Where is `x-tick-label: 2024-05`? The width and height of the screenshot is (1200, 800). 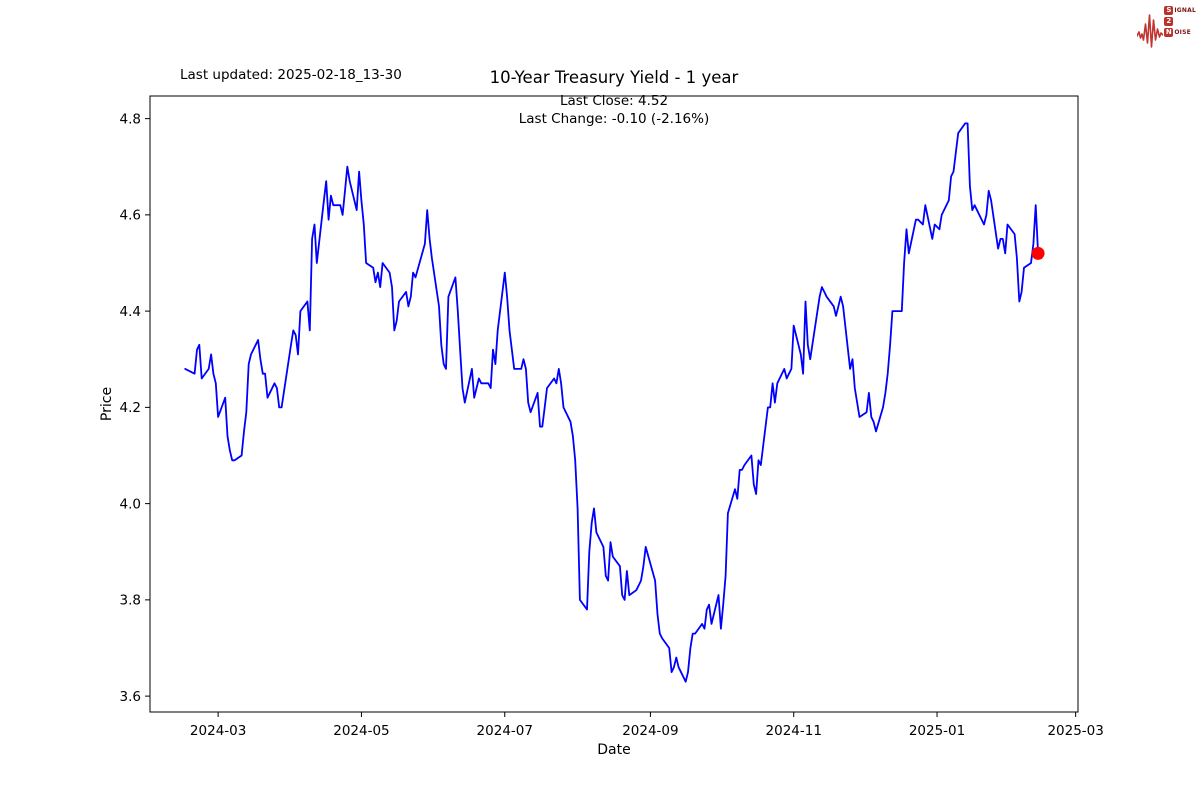
x-tick-label: 2024-05 is located at coordinates (361, 731).